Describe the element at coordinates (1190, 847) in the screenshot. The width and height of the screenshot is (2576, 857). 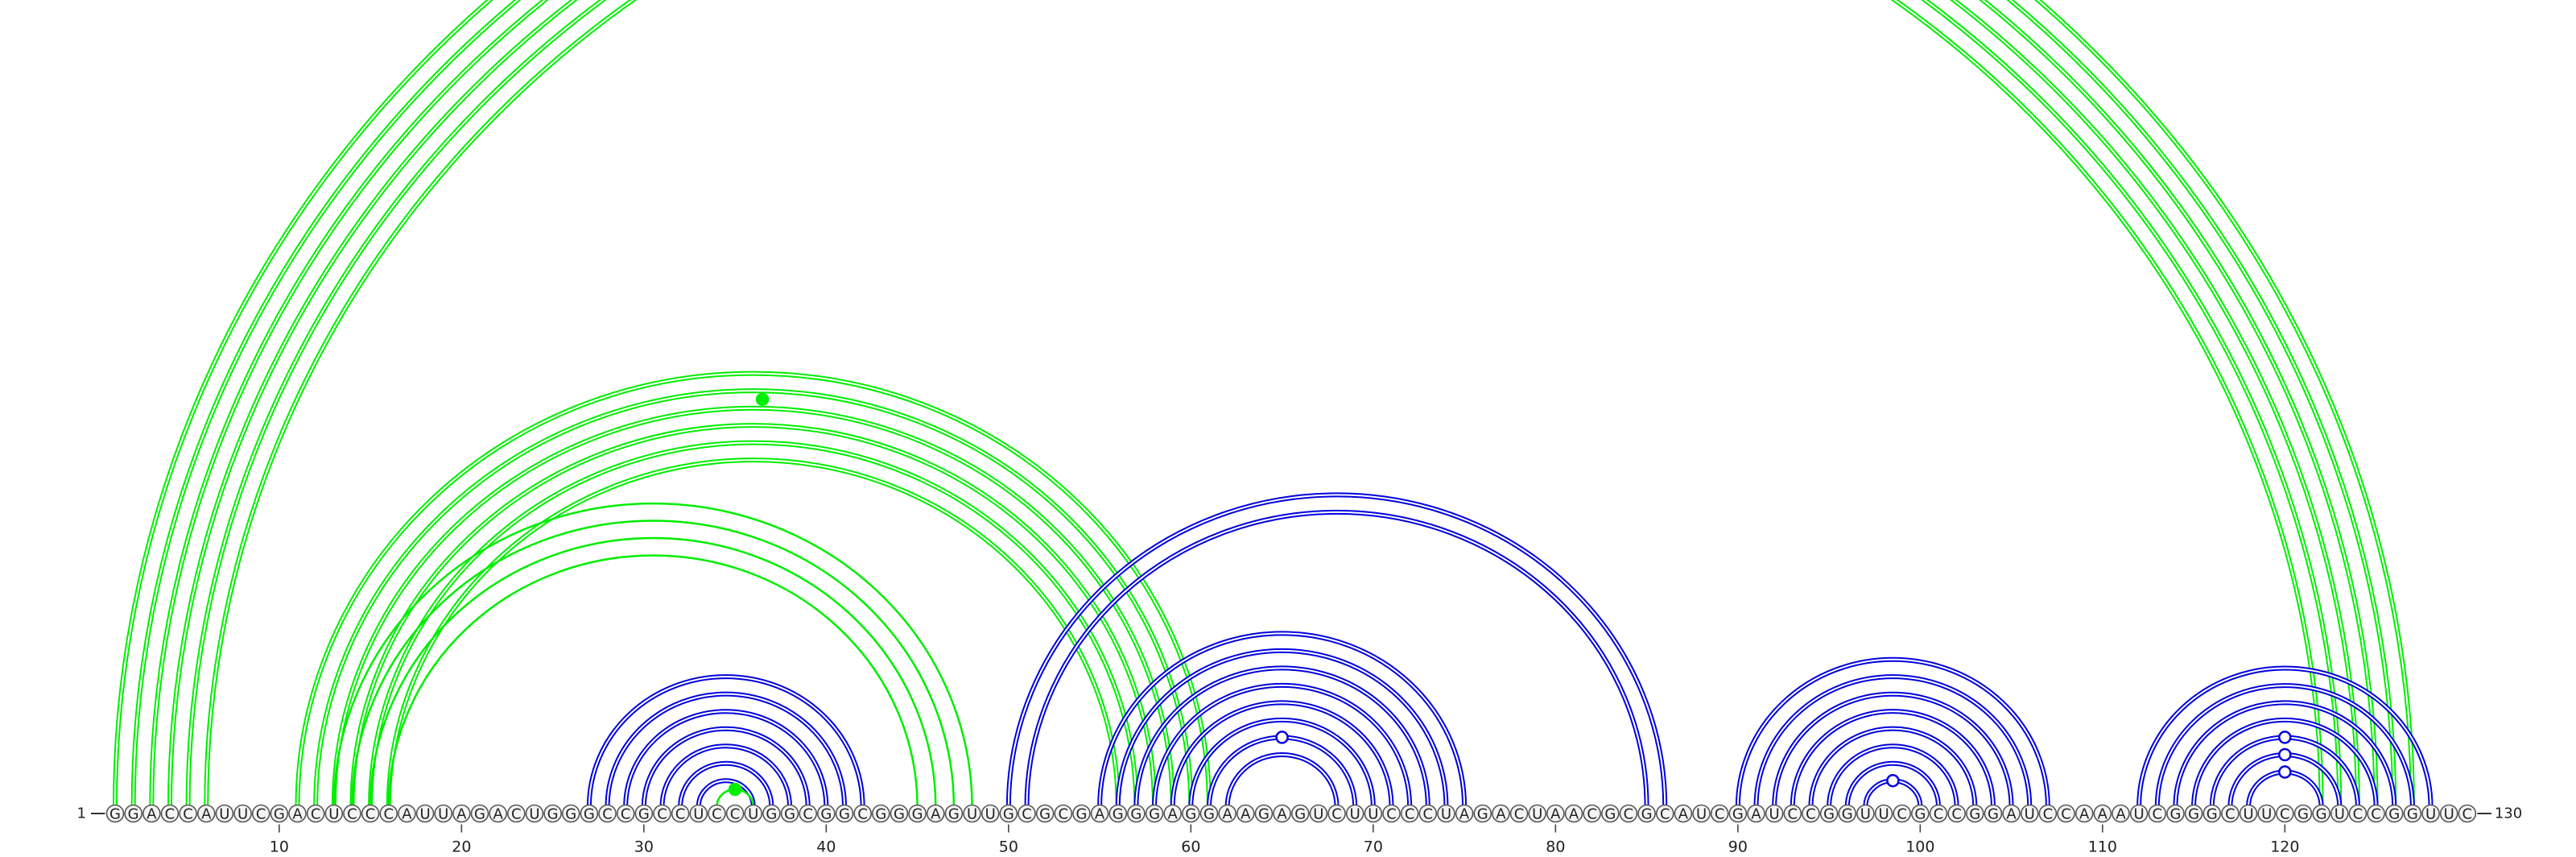
I see `tick-label: 60` at that location.